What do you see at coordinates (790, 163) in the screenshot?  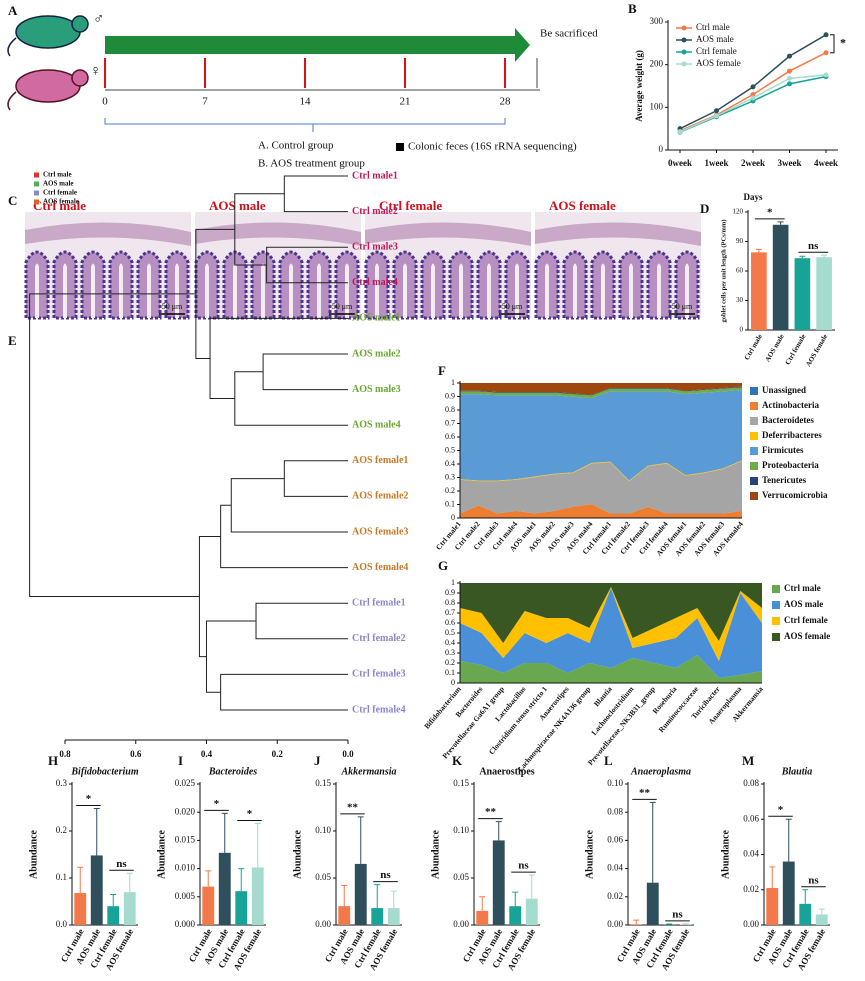 I see `x-tick-label: 3week` at bounding box center [790, 163].